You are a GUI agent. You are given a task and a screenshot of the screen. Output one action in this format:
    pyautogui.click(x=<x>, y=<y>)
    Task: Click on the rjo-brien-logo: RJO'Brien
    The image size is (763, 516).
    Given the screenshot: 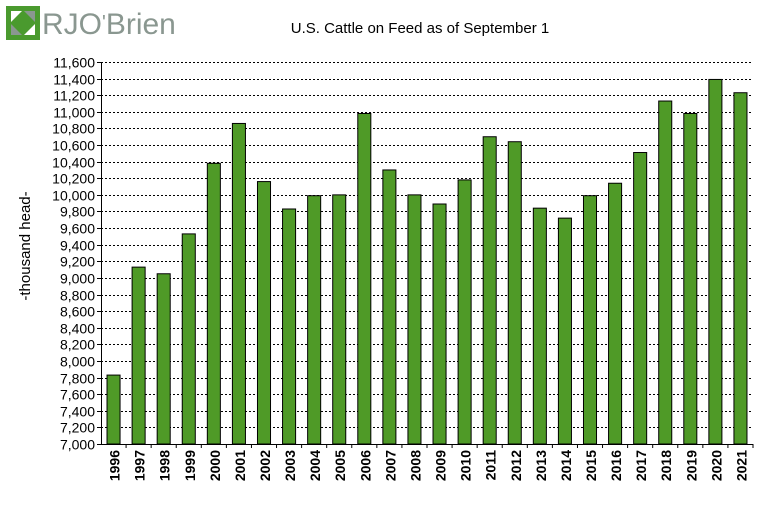 What is the action you would take?
    pyautogui.click(x=91, y=26)
    